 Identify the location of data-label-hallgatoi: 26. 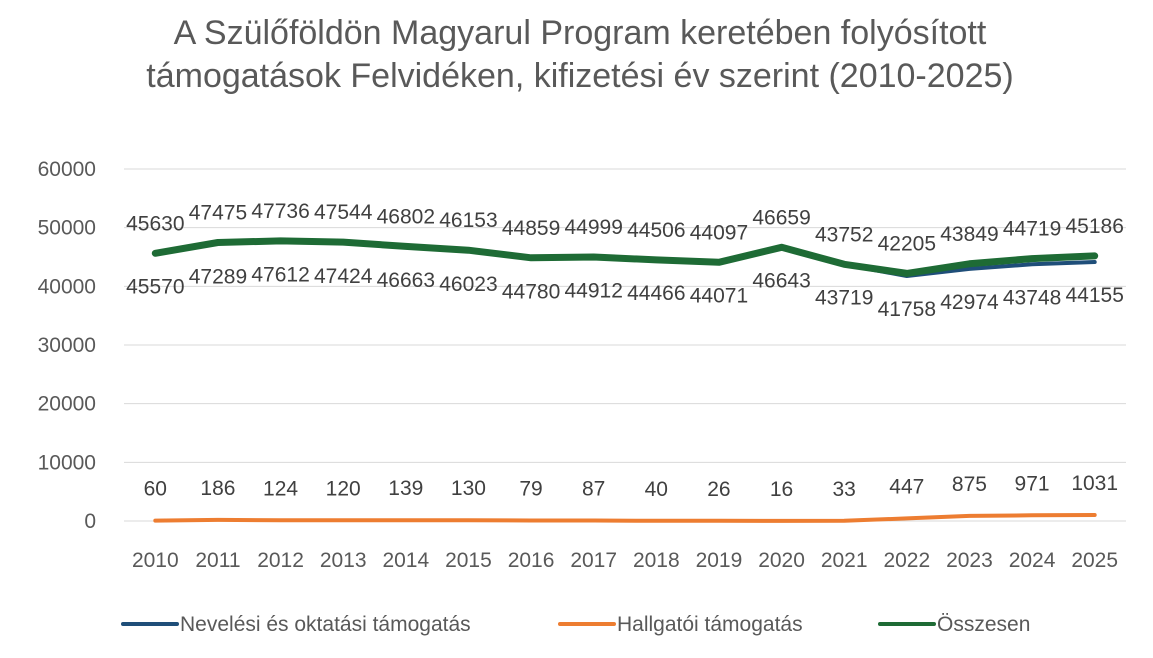
(718, 489).